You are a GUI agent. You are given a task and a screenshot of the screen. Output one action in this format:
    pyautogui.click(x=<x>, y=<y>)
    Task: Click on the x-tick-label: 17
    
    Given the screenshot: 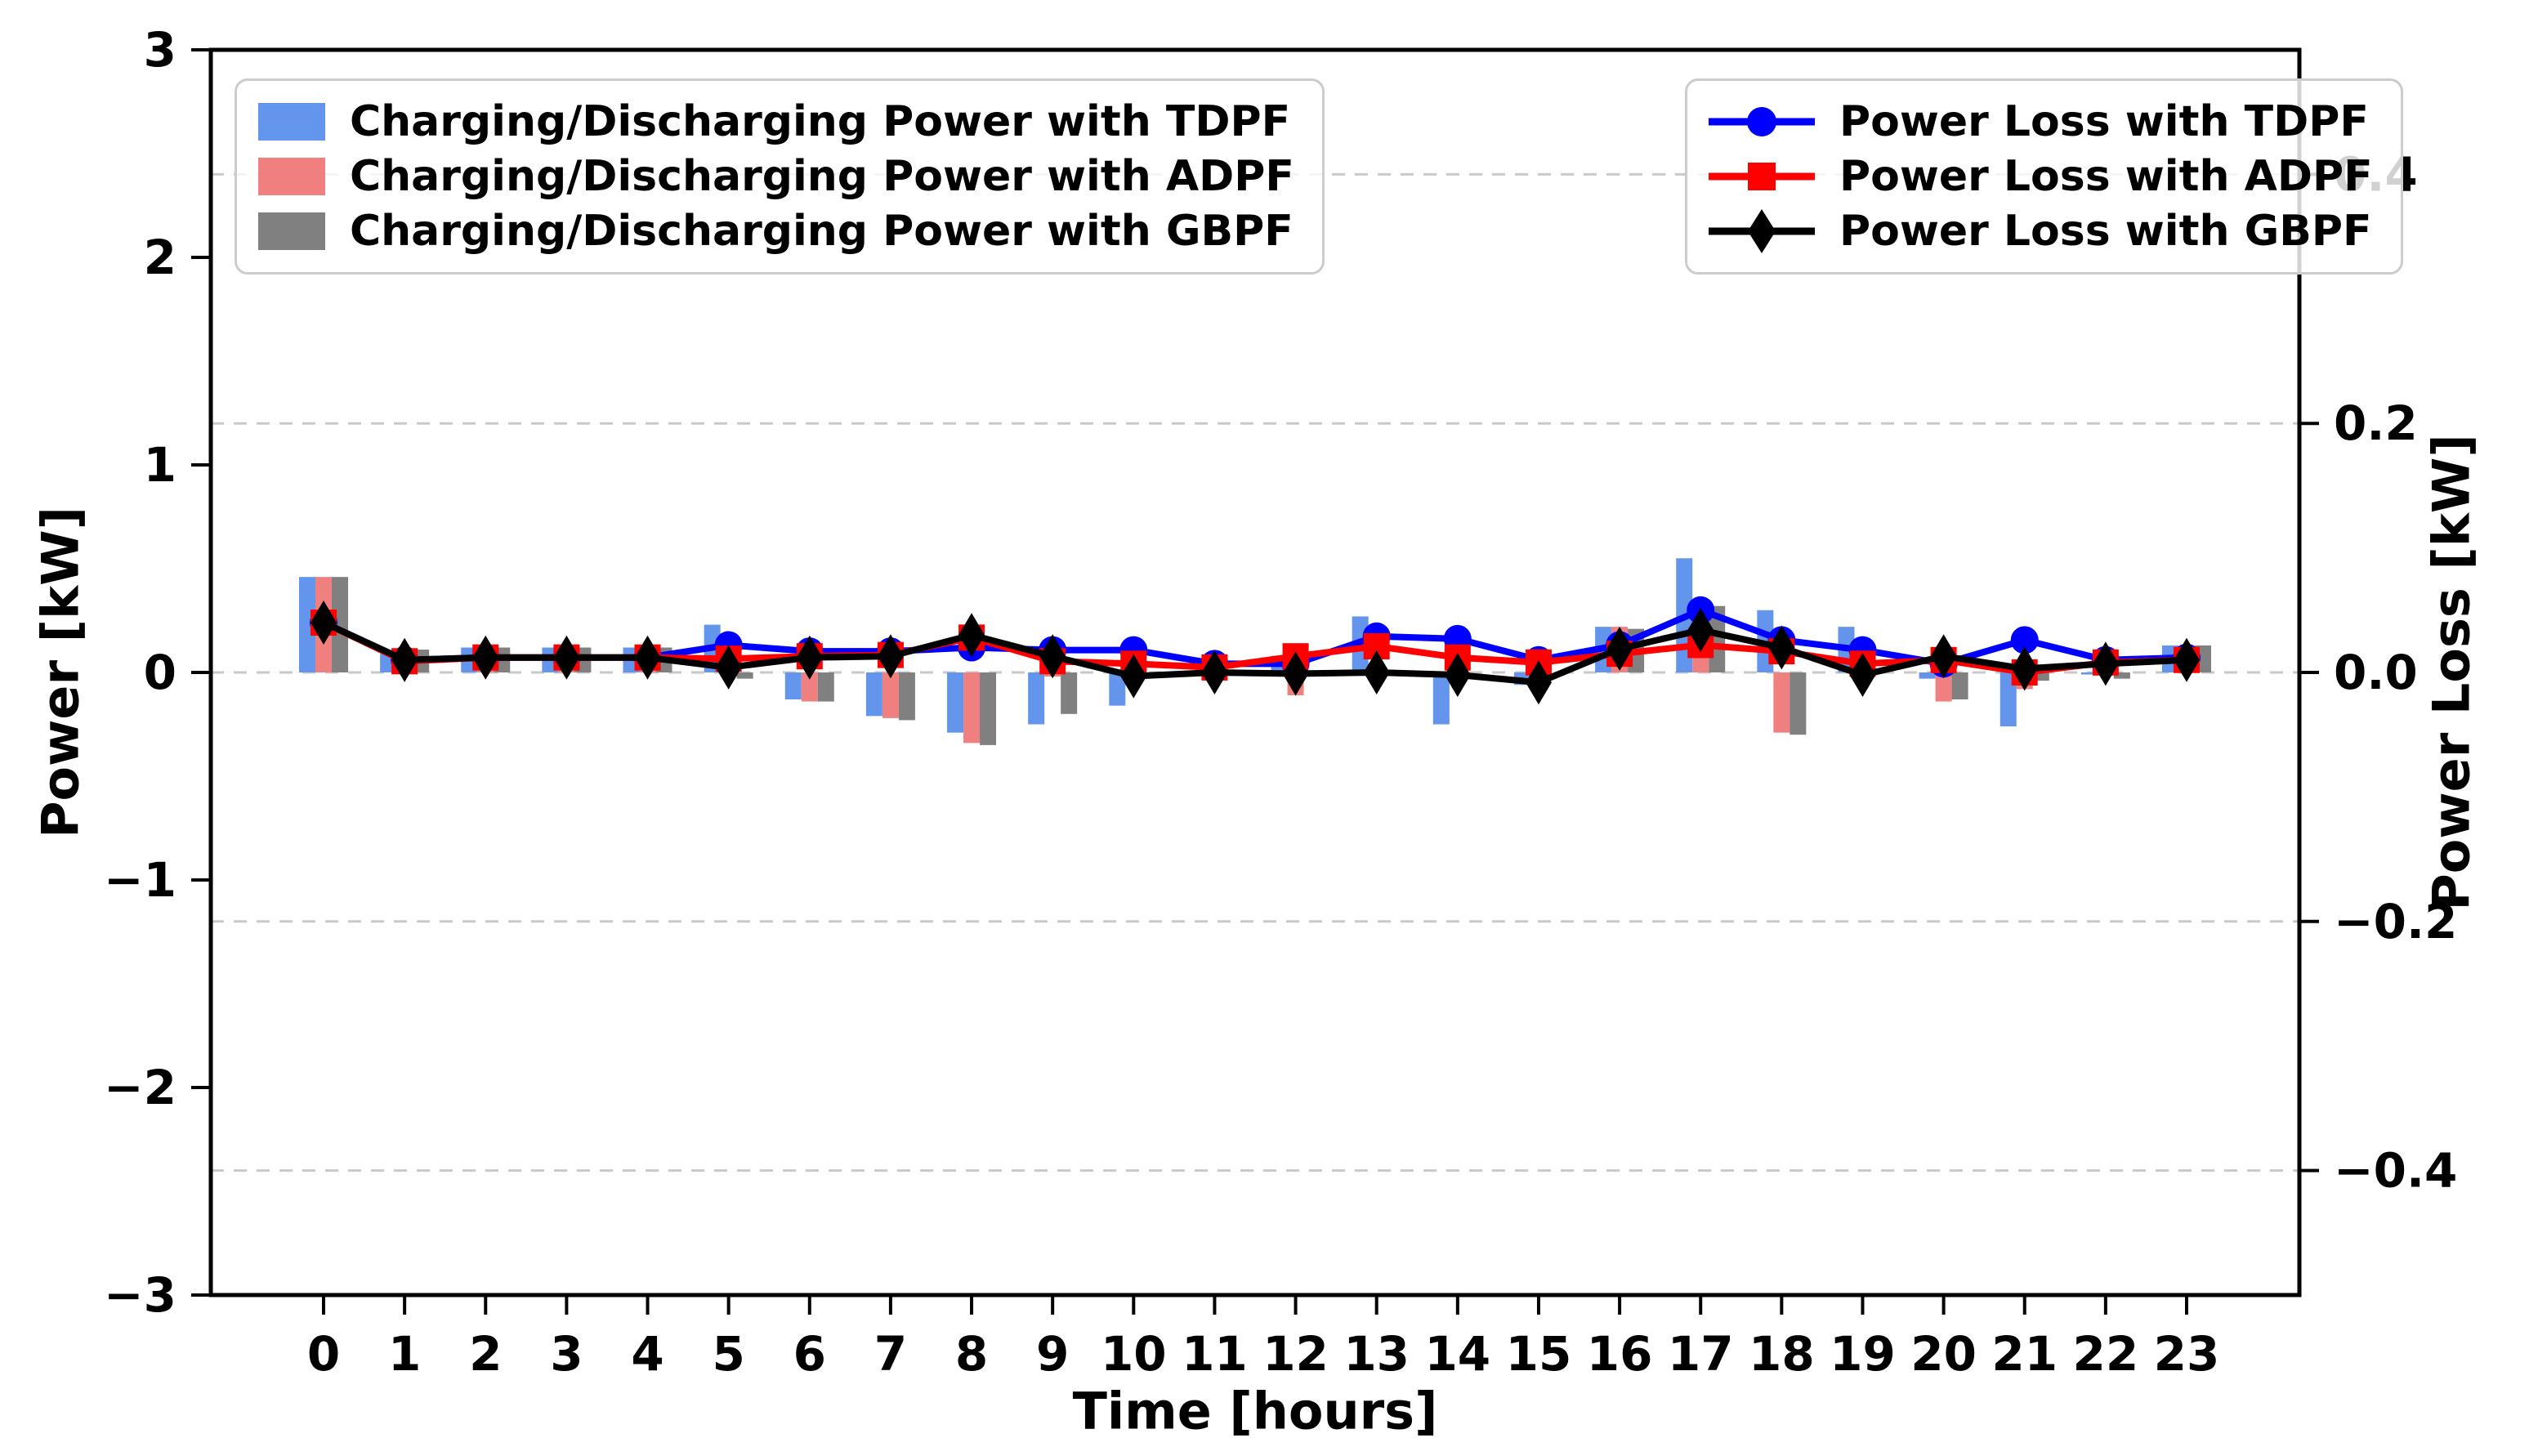 What is the action you would take?
    pyautogui.click(x=1701, y=1354)
    